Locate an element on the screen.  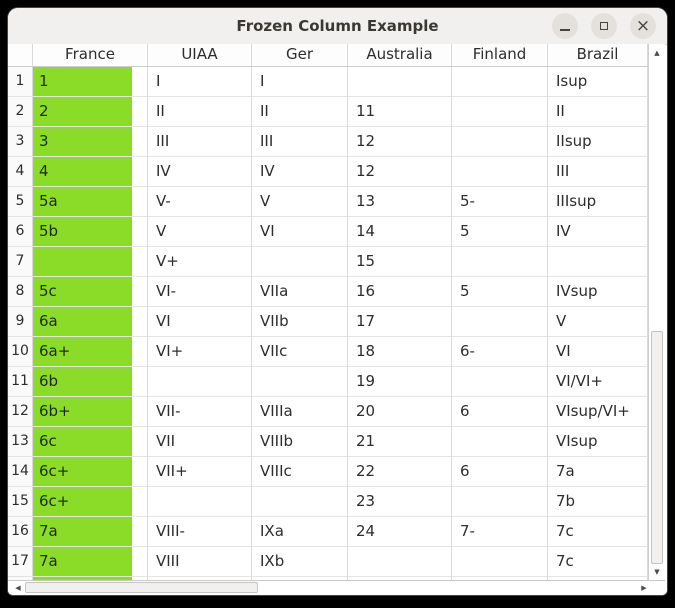
table-cell-brazil: VIsup/VI+ is located at coordinates (598, 412).